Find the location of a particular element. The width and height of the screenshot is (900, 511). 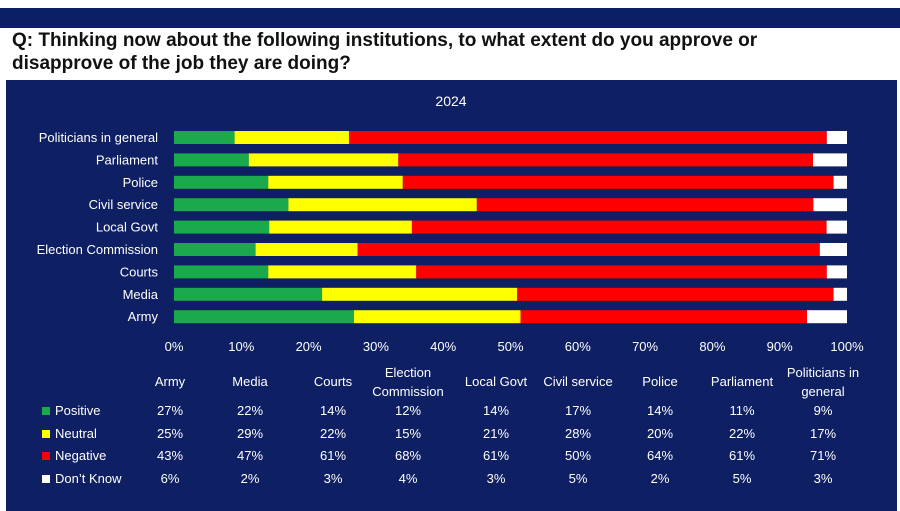

table-cell: 20% is located at coordinates (660, 433).